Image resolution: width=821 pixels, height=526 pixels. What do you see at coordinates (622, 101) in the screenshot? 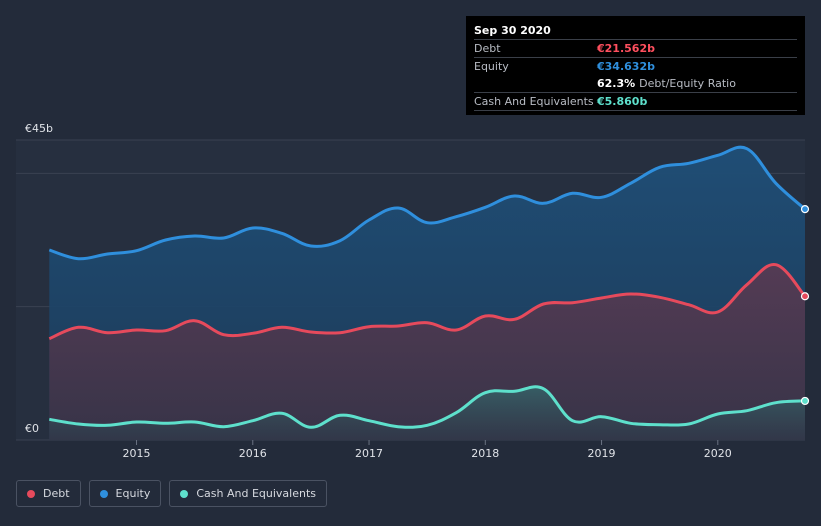
I see `tooltip-cash-value: €5.860b` at bounding box center [622, 101].